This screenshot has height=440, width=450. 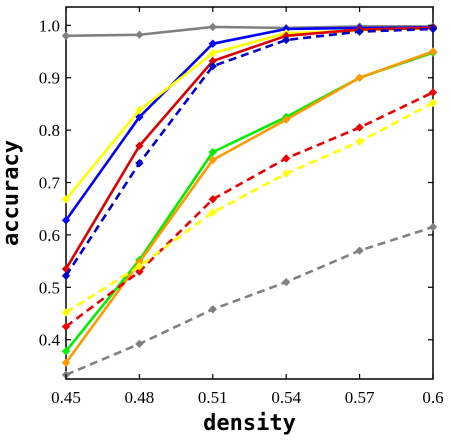 I want to click on y-tick-label: 1.0, so click(x=49, y=25).